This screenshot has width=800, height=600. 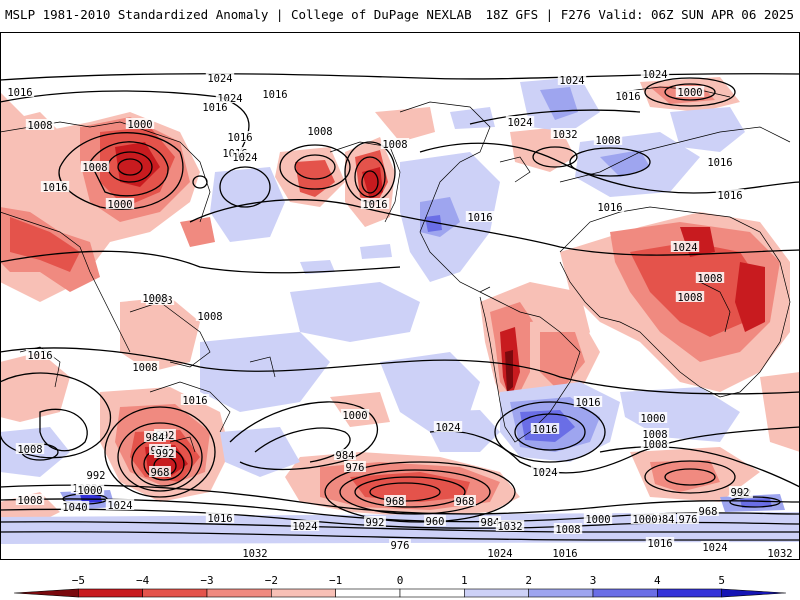 I want to click on colorbar-tick-label: −5, so click(x=78, y=580).